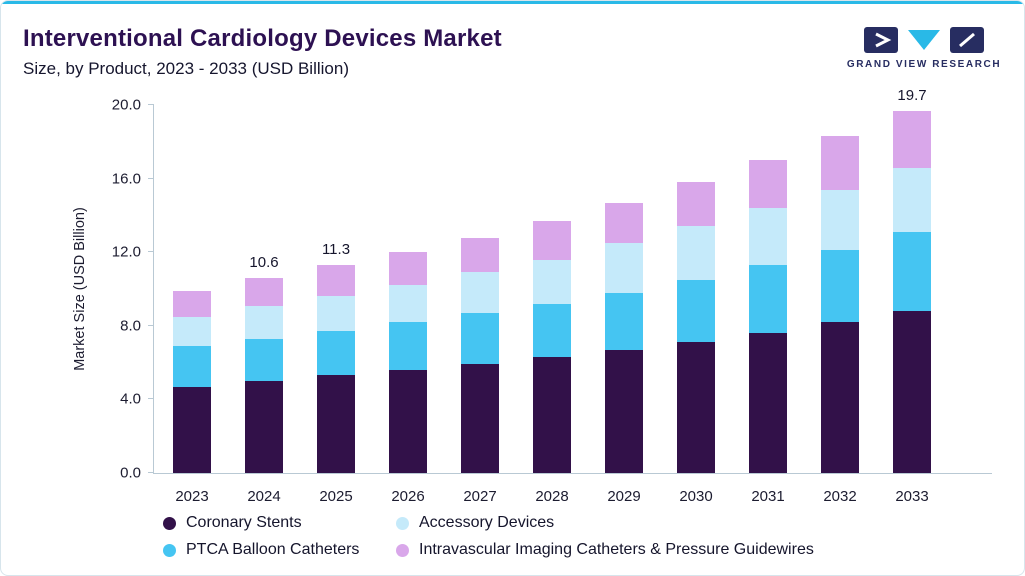  I want to click on bar-value-label: 11.3, so click(336, 250).